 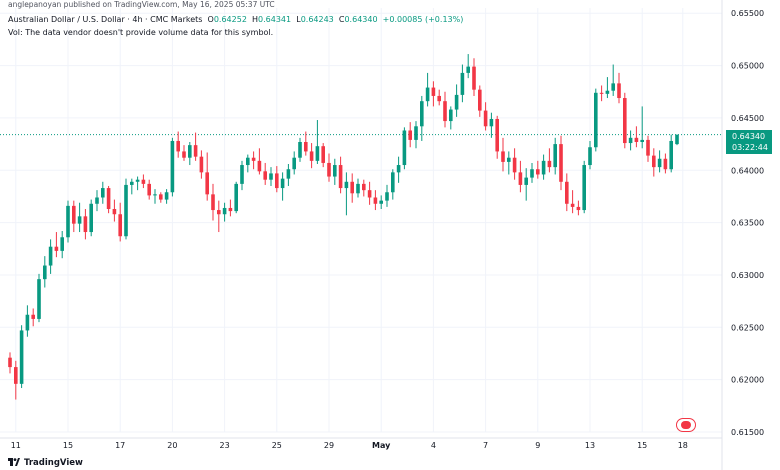 What do you see at coordinates (747, 66) in the screenshot?
I see `y-tick-label: 0.65000` at bounding box center [747, 66].